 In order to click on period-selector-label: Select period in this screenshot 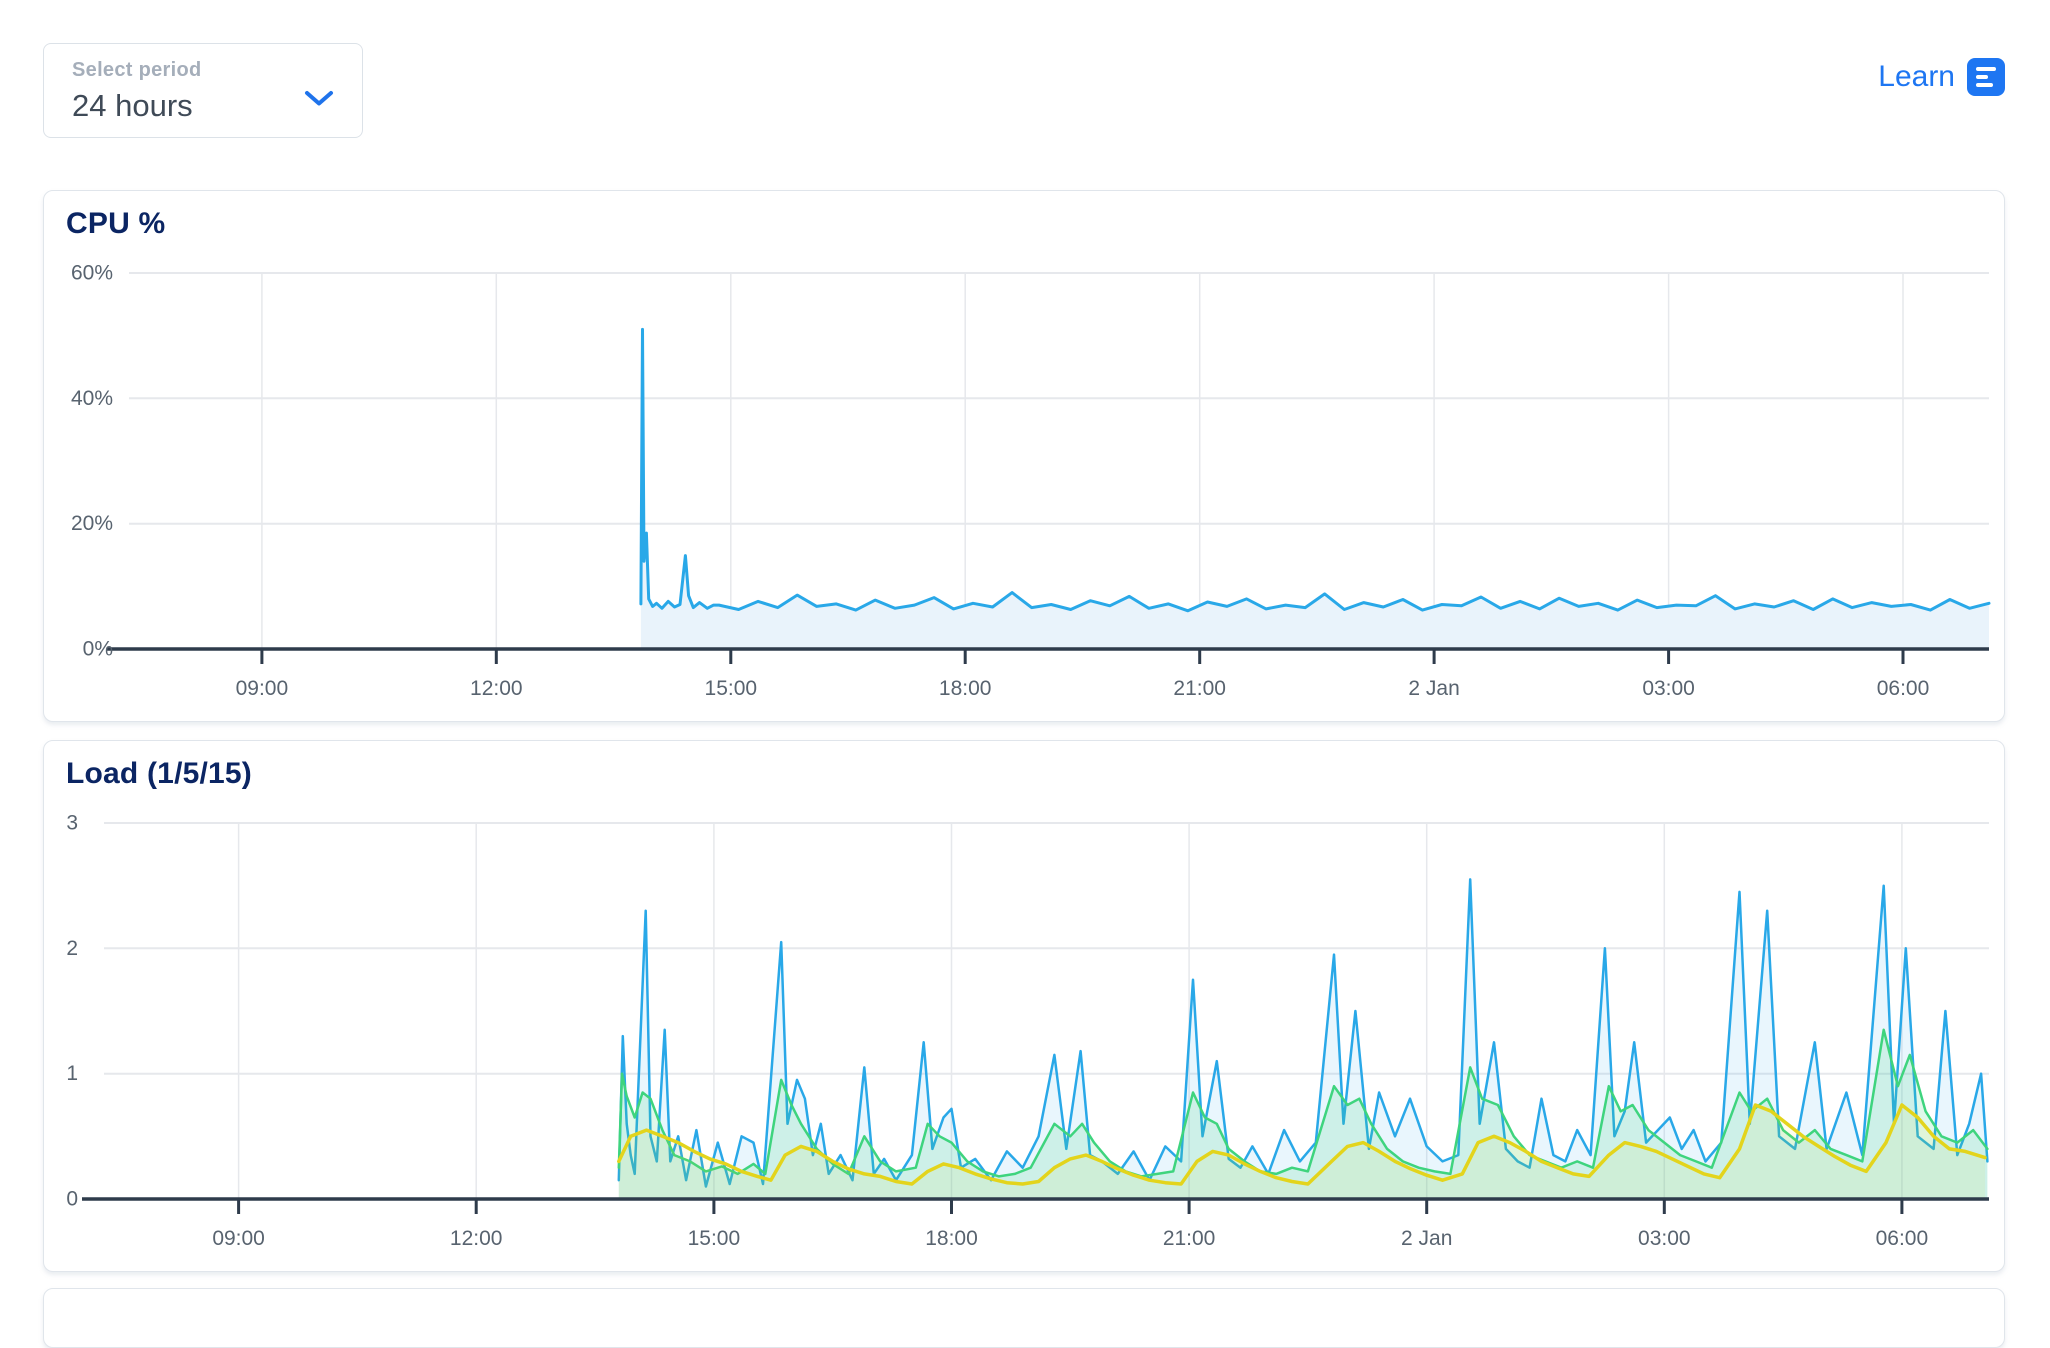, I will do `click(137, 70)`.